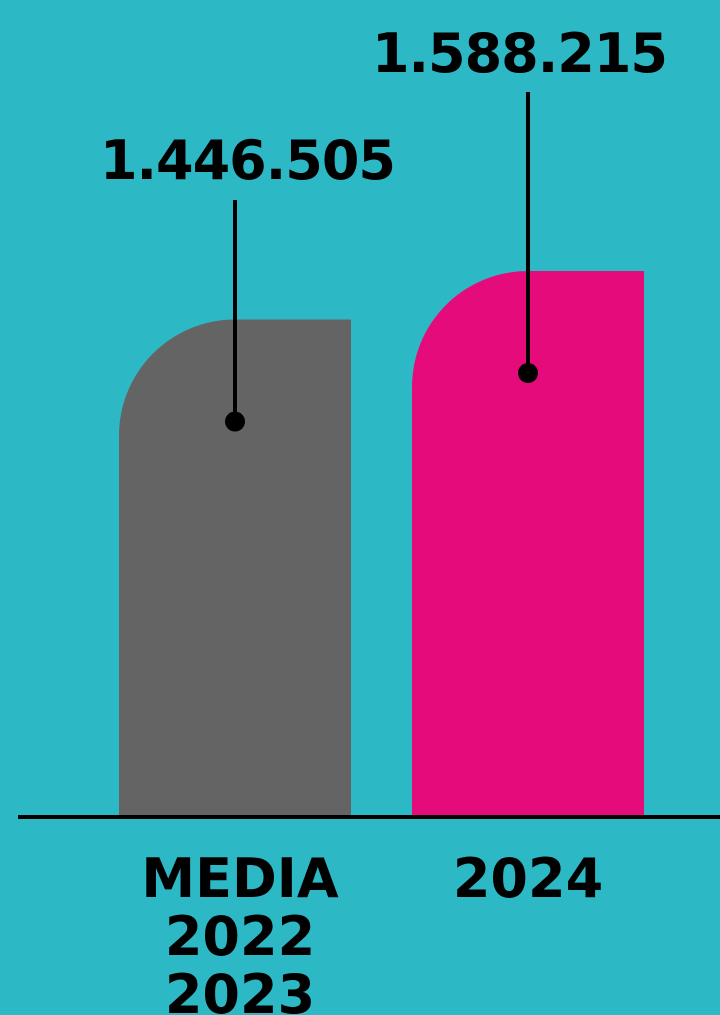  I want to click on category-label-1-line-2: 2022, so click(240, 936).